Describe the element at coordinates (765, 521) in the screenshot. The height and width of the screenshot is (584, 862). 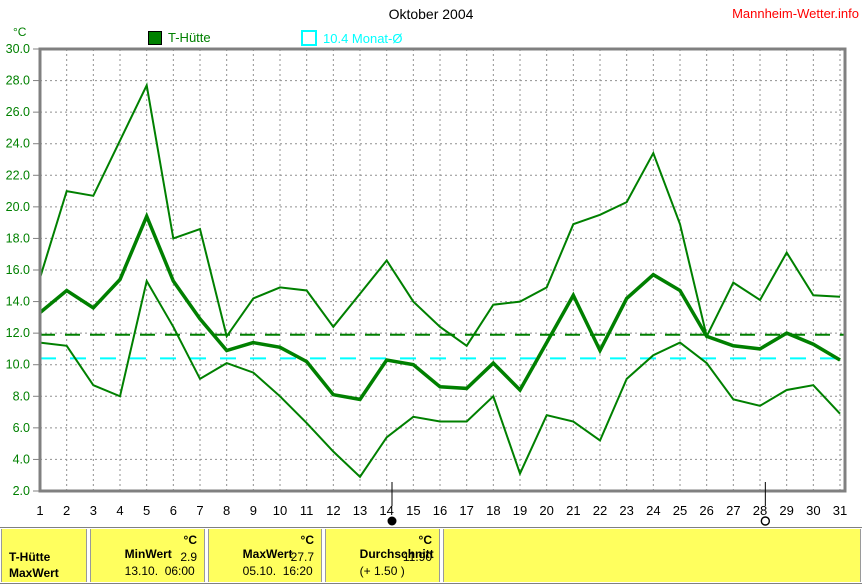
I see `full-moon-icon` at that location.